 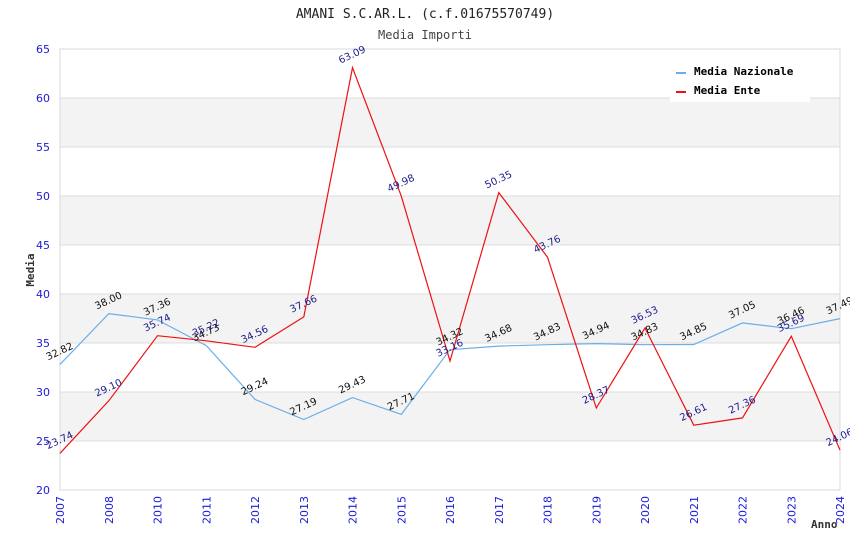 I want to click on legend-label-media-nazionale: Media Nazionale, so click(x=744, y=71).